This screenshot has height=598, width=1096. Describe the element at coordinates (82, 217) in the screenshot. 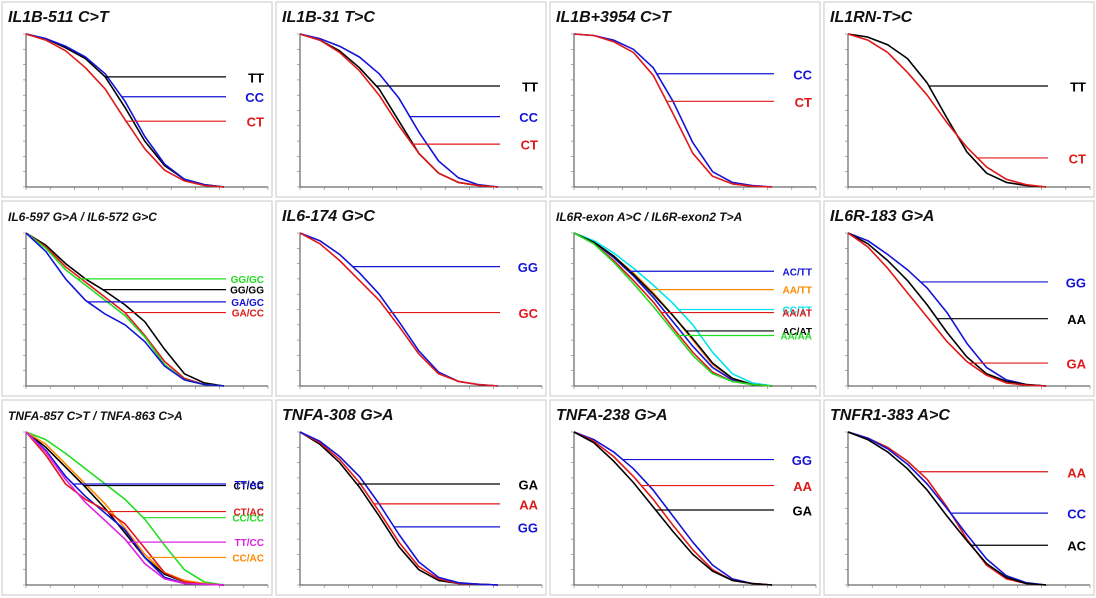

I see `chart-title: IL6-597 G>A / IL6-572 G>C` at that location.